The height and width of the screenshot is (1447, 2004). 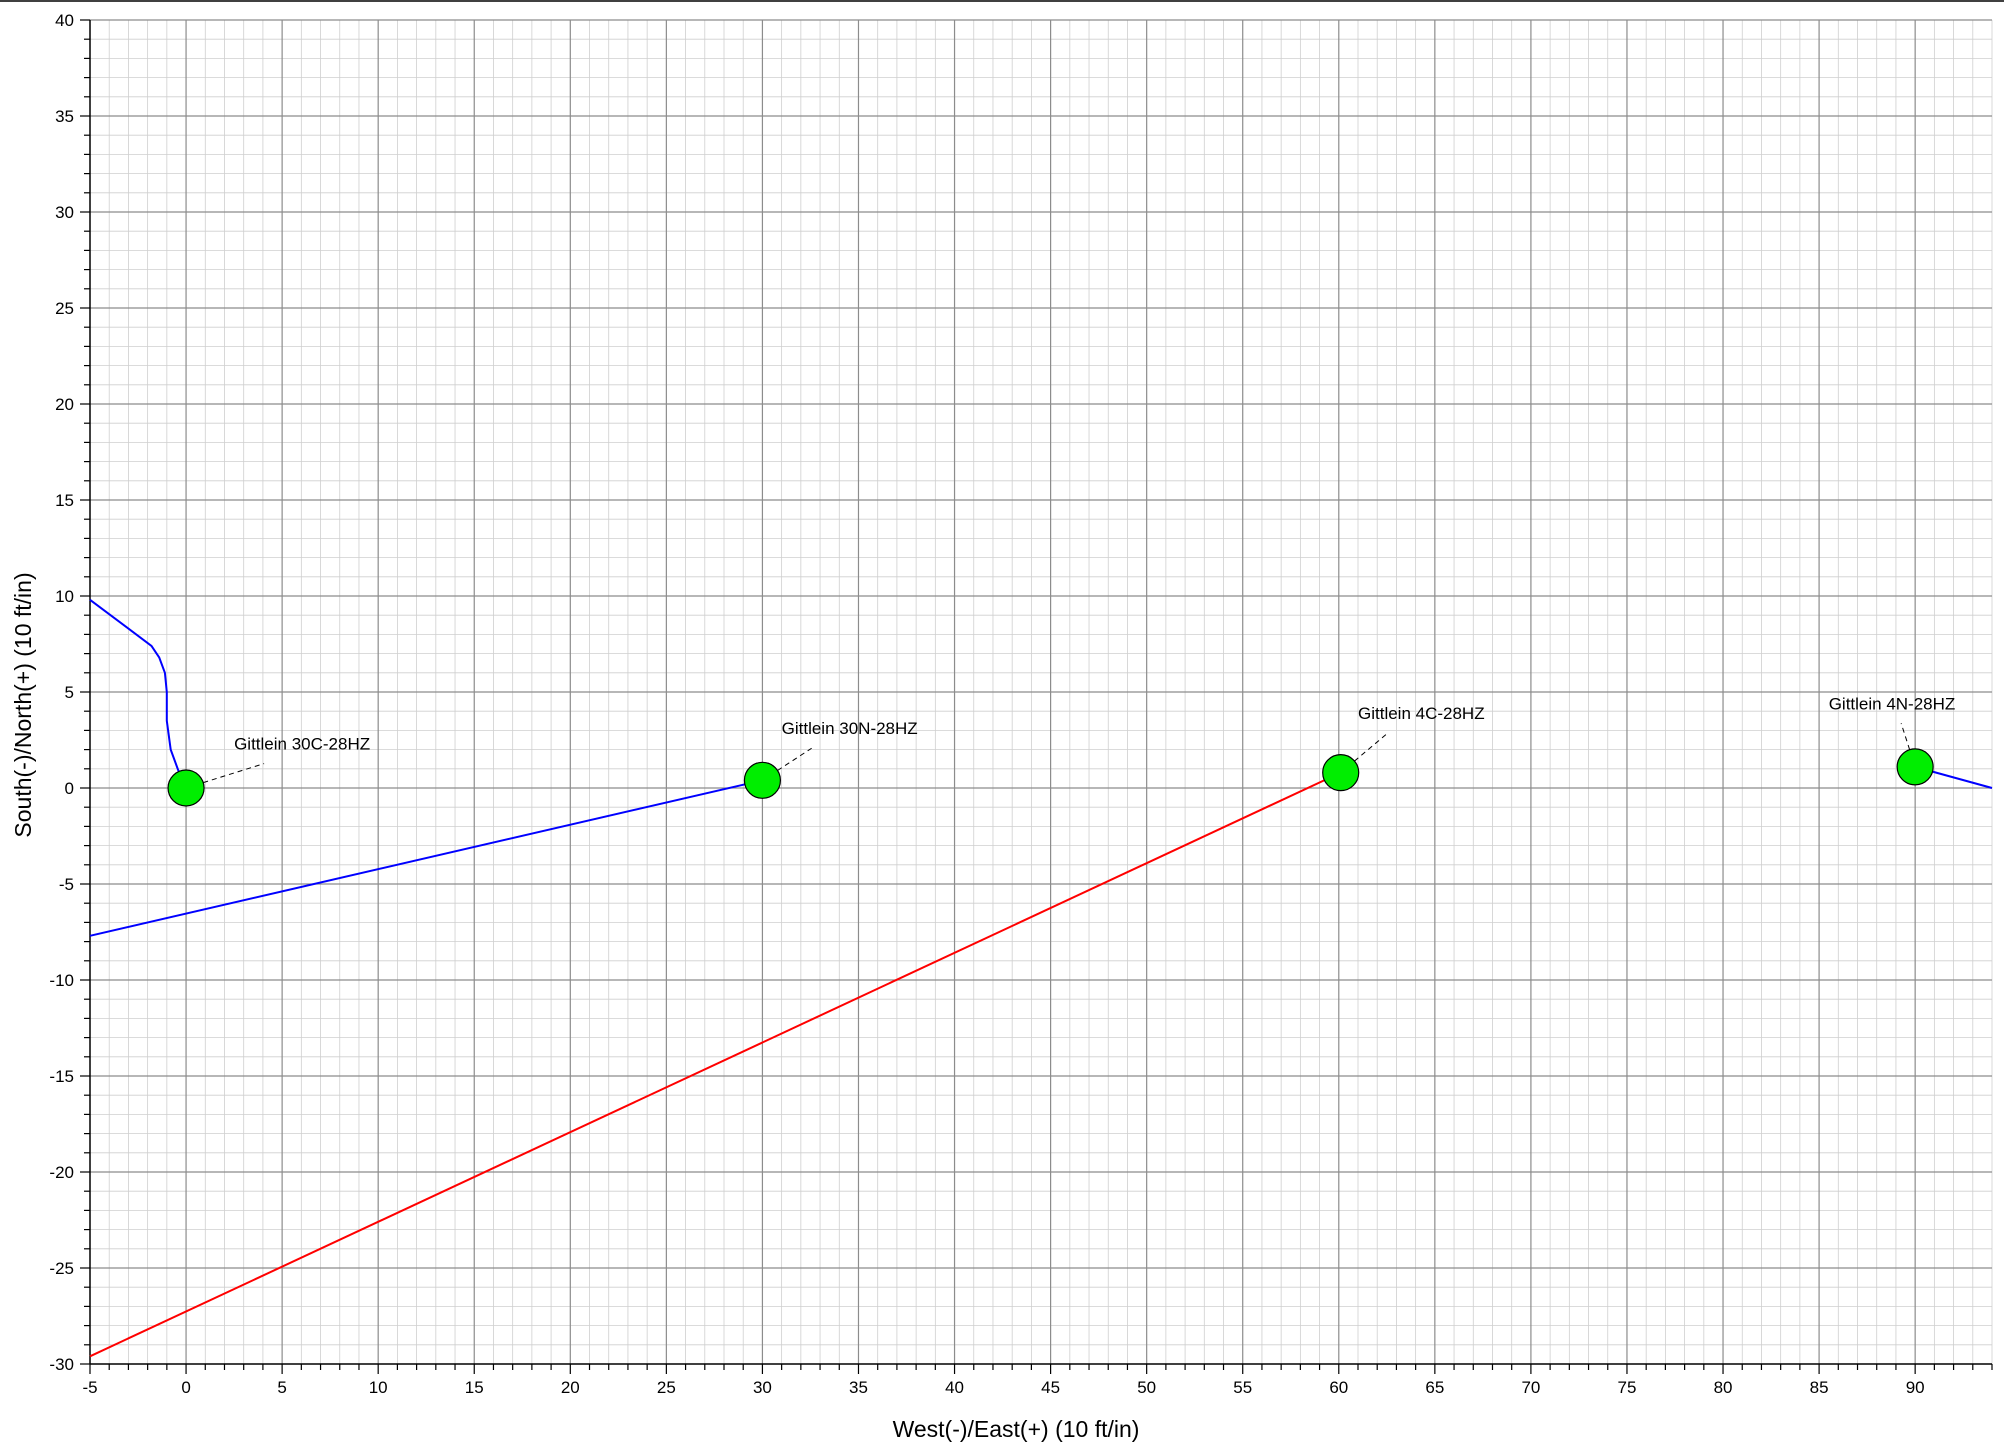 What do you see at coordinates (66, 884) in the screenshot?
I see `y-tick-label: -5` at bounding box center [66, 884].